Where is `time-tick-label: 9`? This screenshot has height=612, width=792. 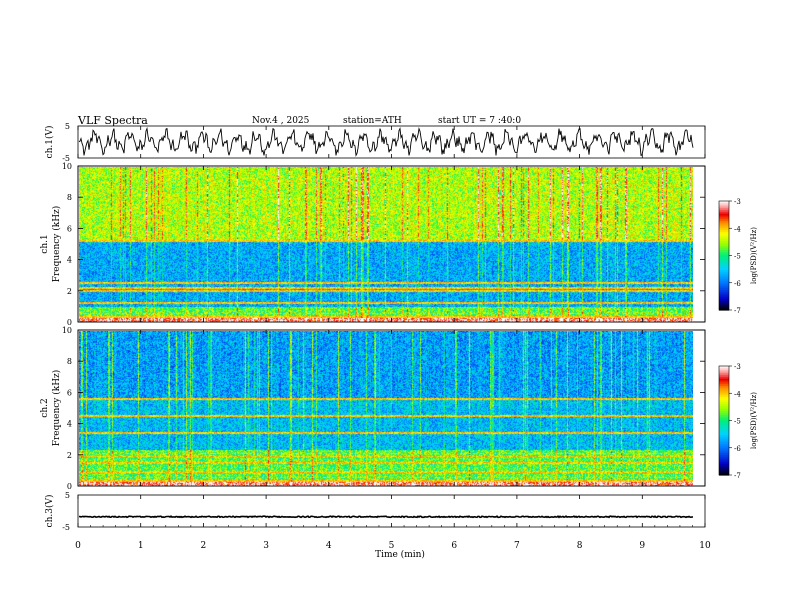
time-tick-label: 9 is located at coordinates (642, 546).